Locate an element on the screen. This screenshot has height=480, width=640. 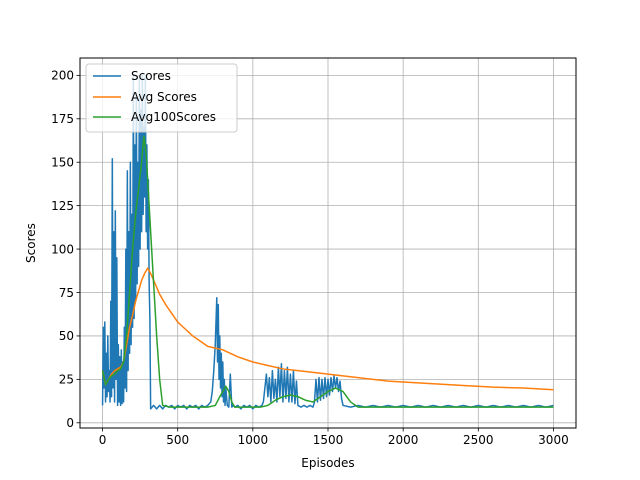
x-tick-label: 2000 is located at coordinates (403, 440).